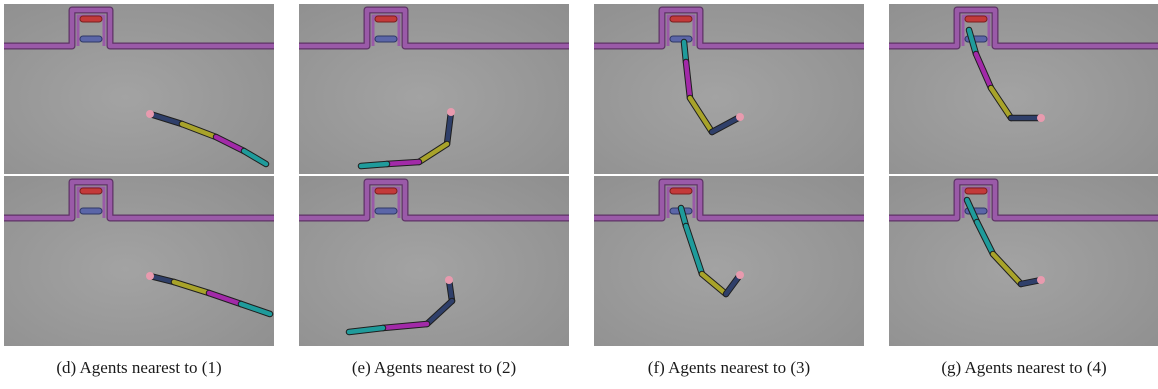 This screenshot has height=389, width=1158. Describe the element at coordinates (1024, 367) in the screenshot. I see `subfigure-caption: (g) Agents nearest to (4)` at that location.